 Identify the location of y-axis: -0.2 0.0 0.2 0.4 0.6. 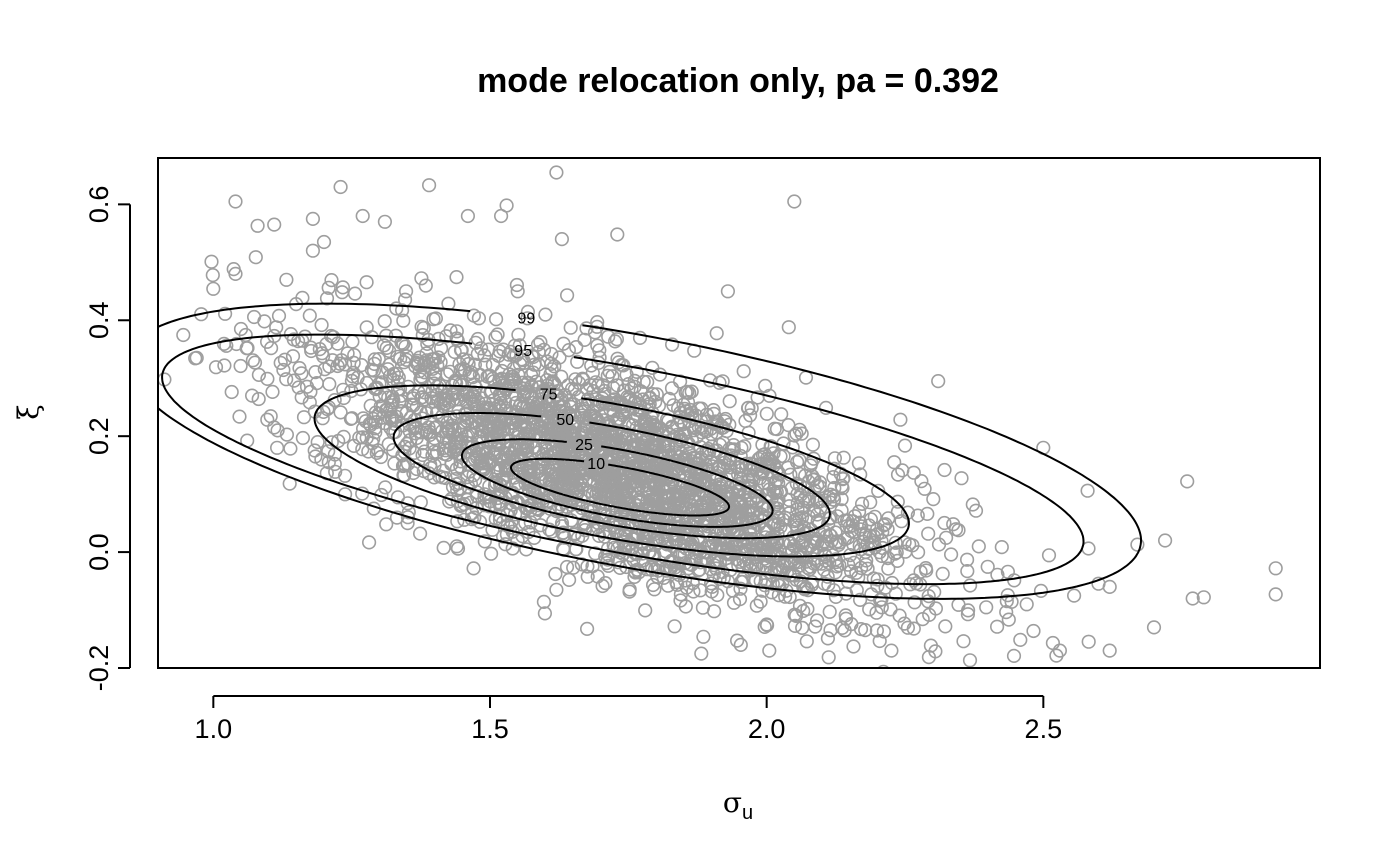
(107, 439).